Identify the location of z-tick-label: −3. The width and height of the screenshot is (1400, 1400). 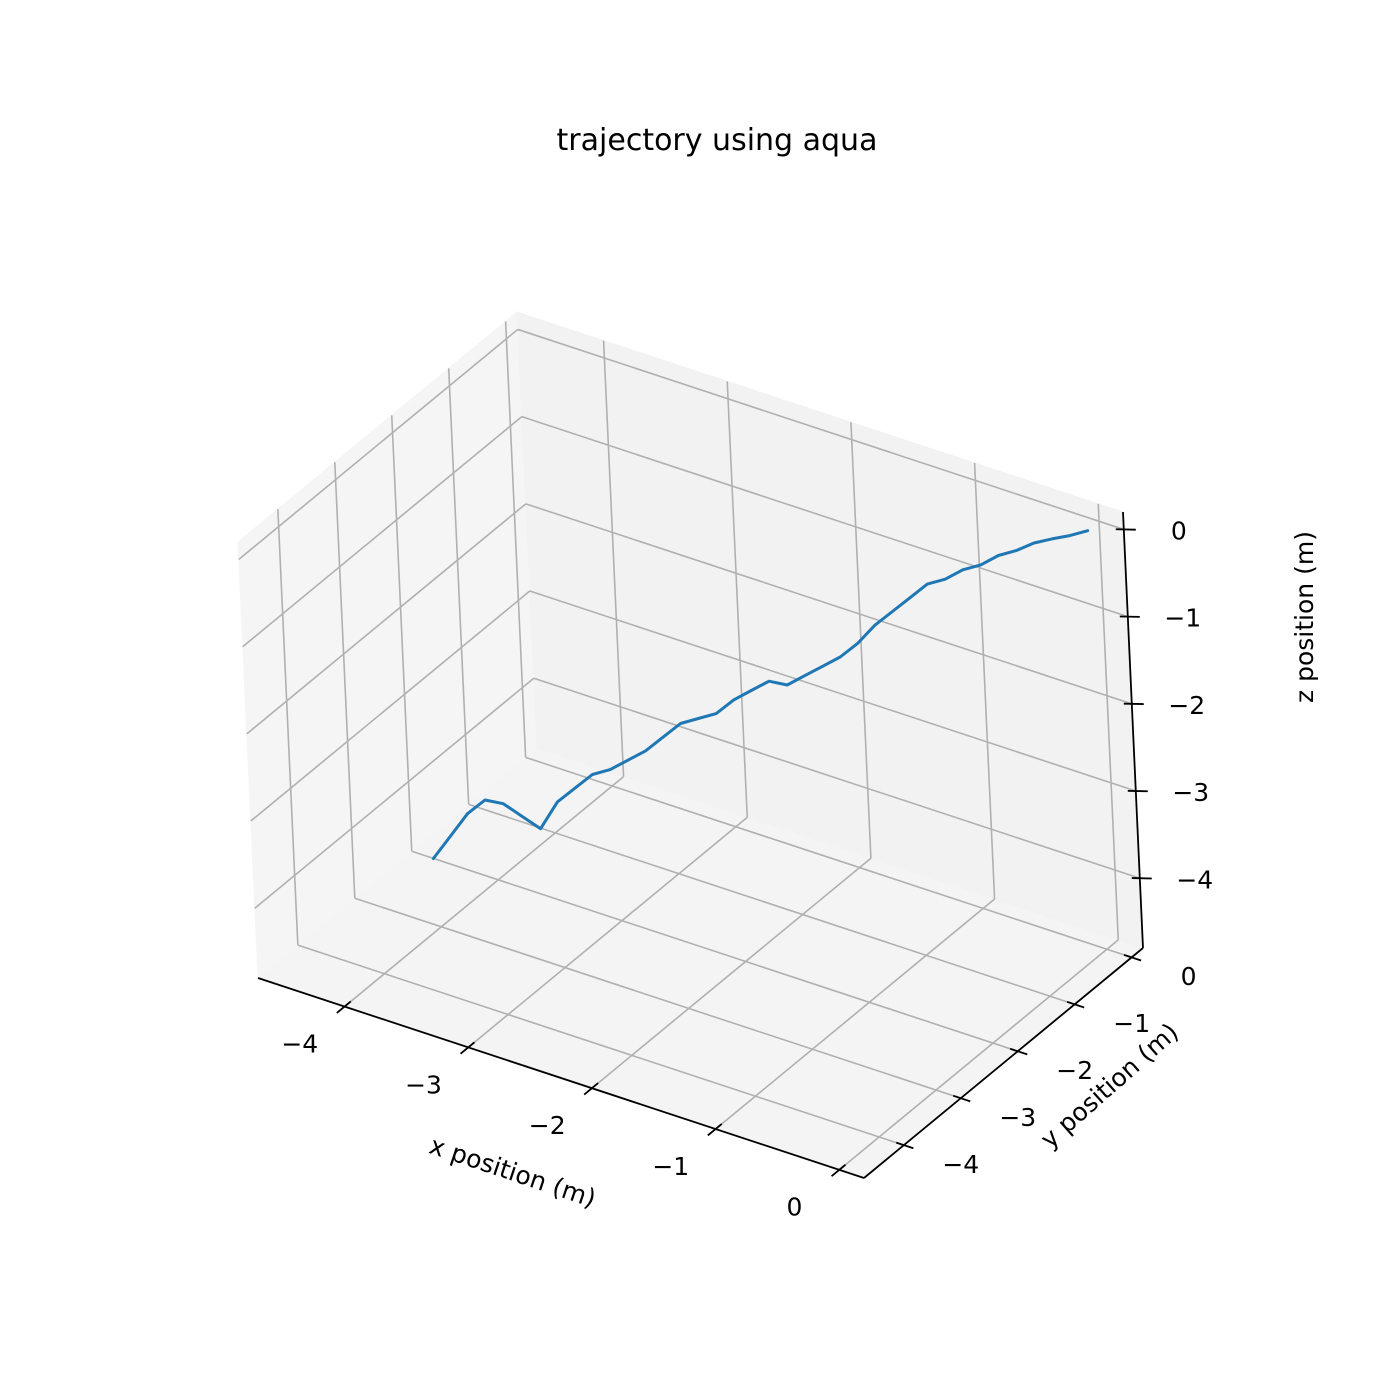
(1190, 792).